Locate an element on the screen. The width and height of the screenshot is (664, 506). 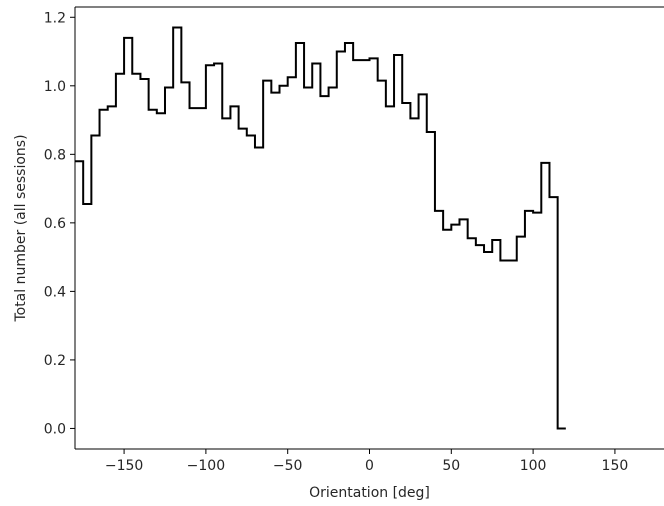
y-tick-label: 1.2 is located at coordinates (55, 18).